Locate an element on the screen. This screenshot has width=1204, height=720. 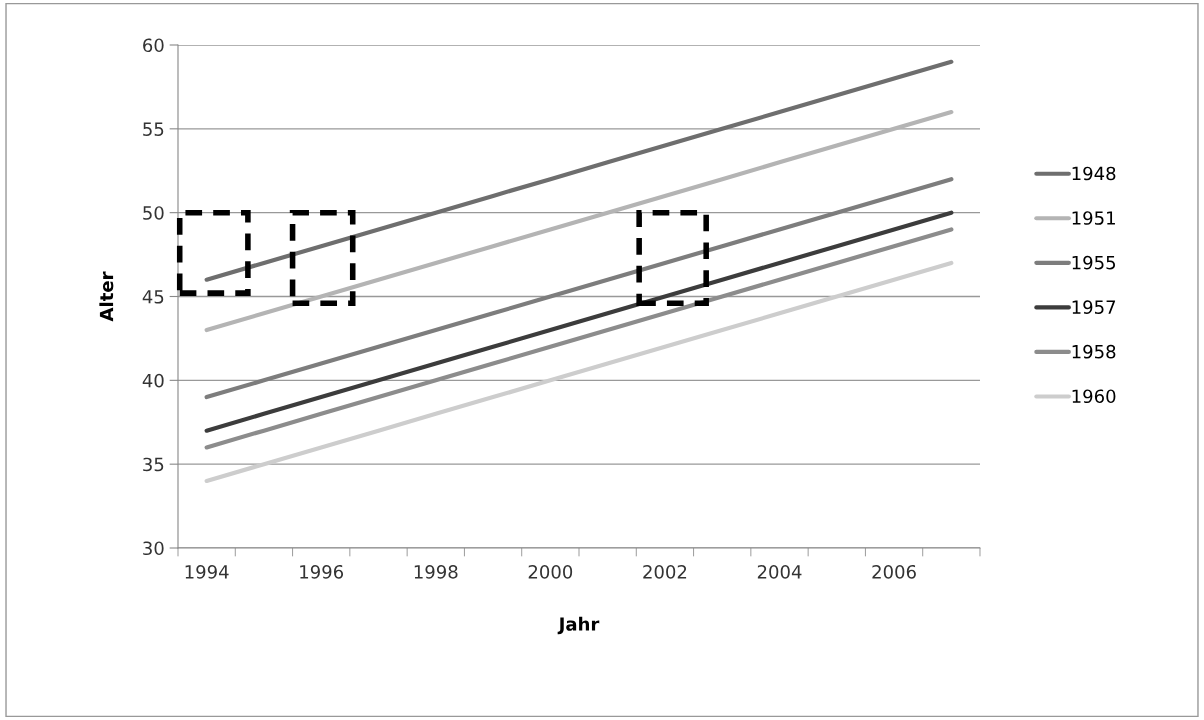
x-tick-label: 2002 is located at coordinates (665, 571).